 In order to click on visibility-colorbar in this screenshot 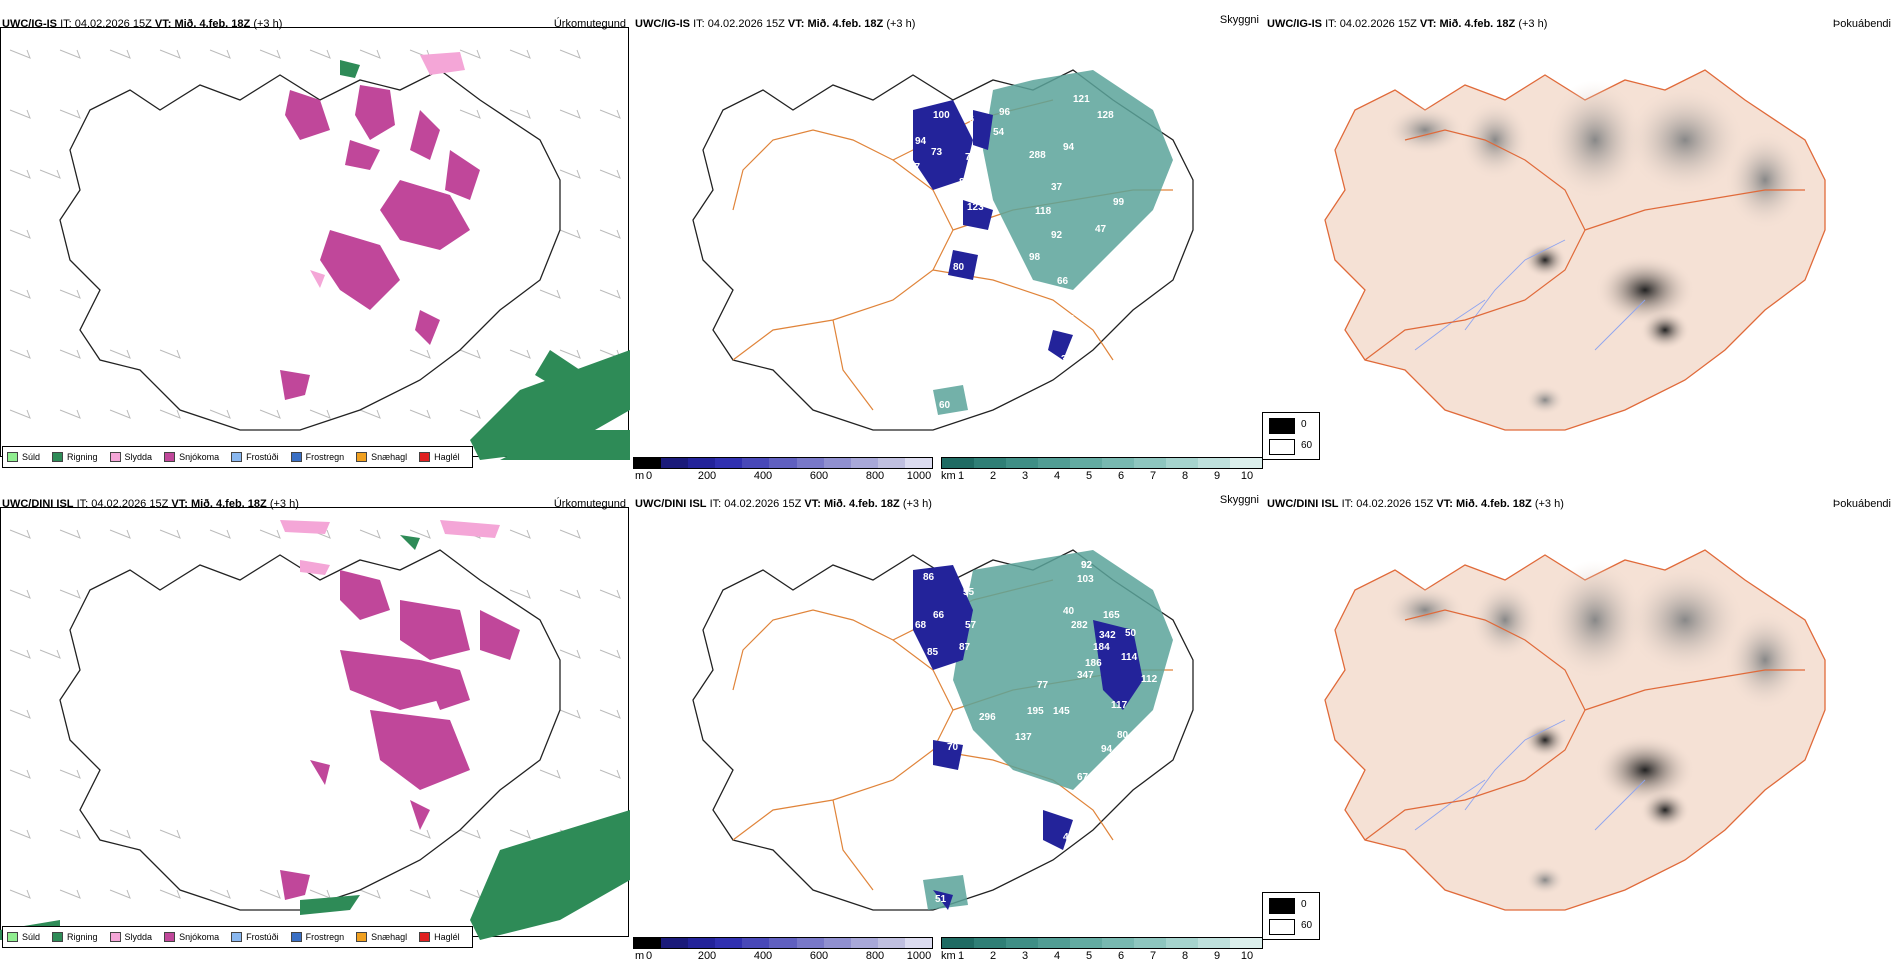, I will do `click(1102, 463)`.